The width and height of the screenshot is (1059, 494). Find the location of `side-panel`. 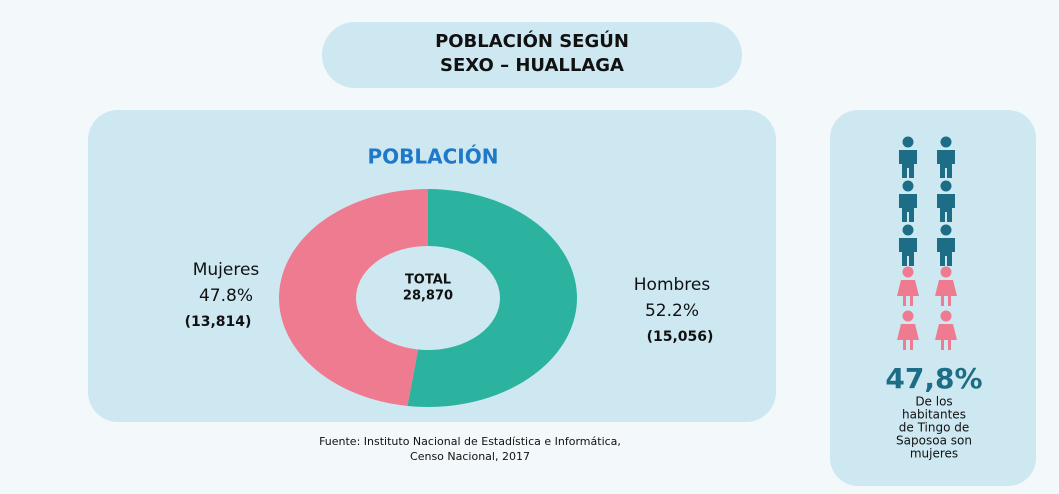

side-panel is located at coordinates (933, 298).